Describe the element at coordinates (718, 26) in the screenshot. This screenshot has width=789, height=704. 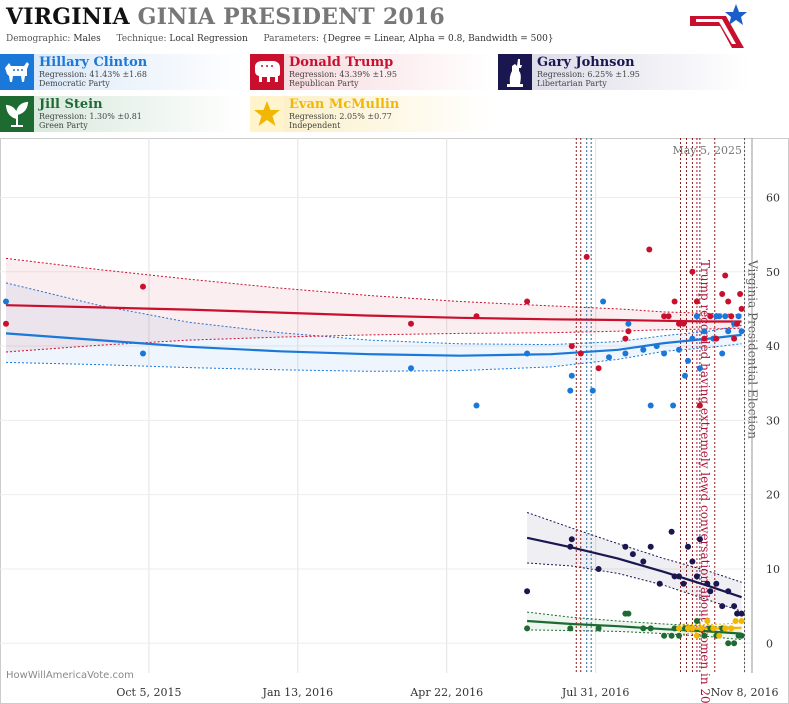
I see `site-logo` at that location.